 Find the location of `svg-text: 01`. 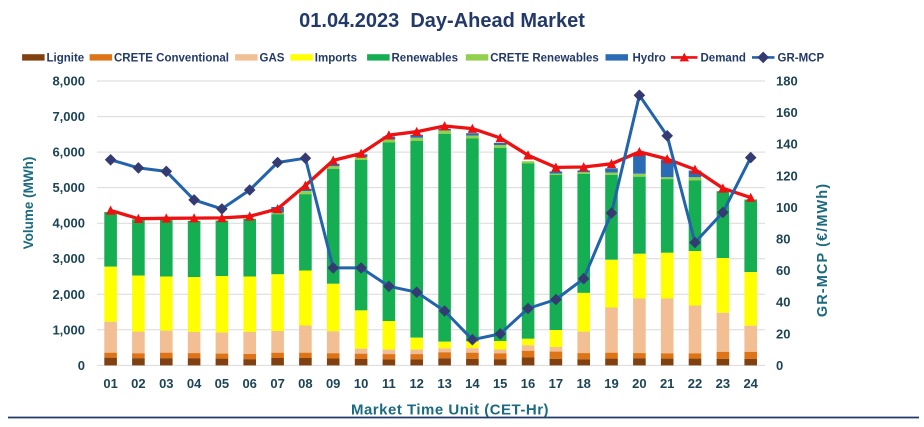

svg-text: 01 is located at coordinates (110, 383).